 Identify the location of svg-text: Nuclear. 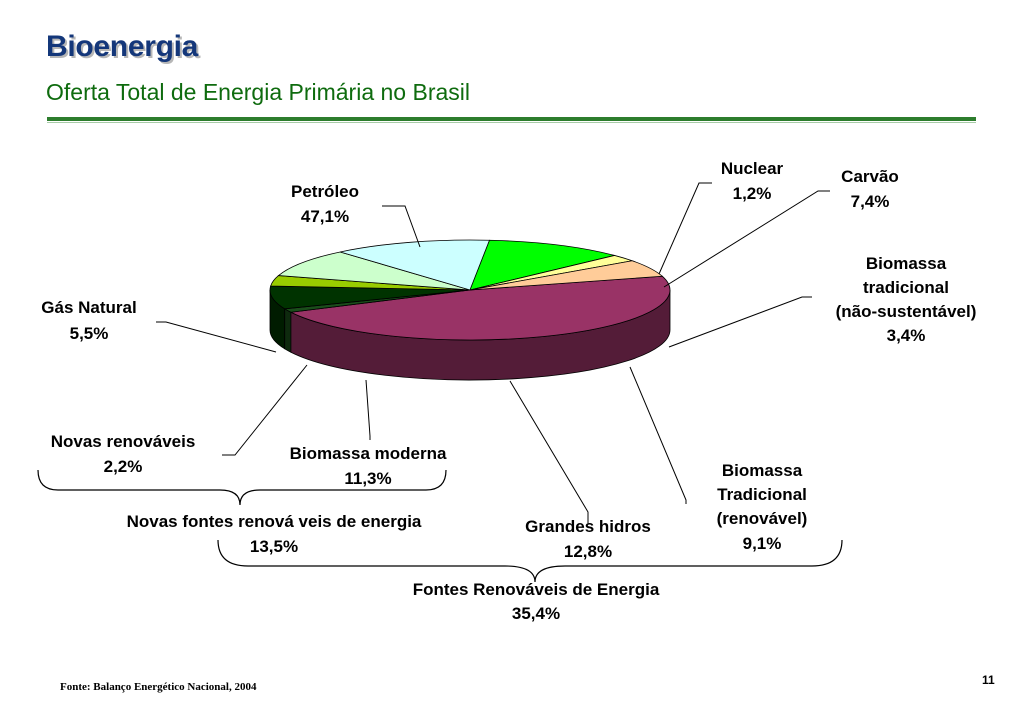
(752, 168).